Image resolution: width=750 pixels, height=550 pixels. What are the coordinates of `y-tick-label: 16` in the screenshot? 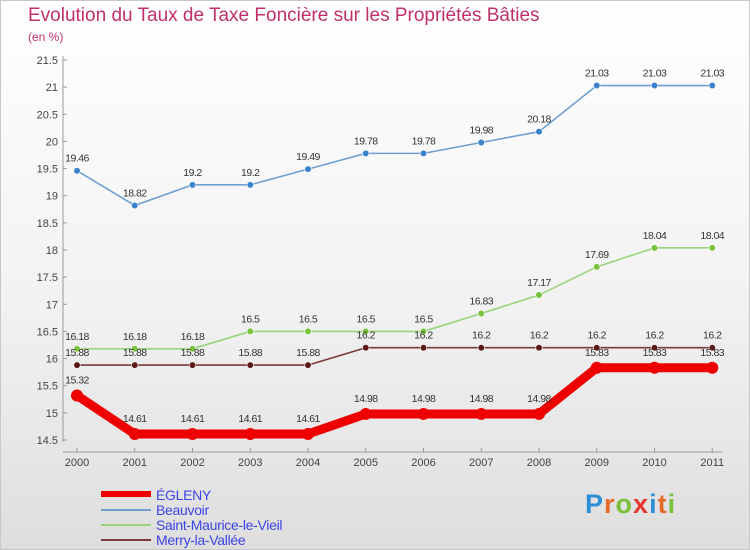 It's located at (52, 360).